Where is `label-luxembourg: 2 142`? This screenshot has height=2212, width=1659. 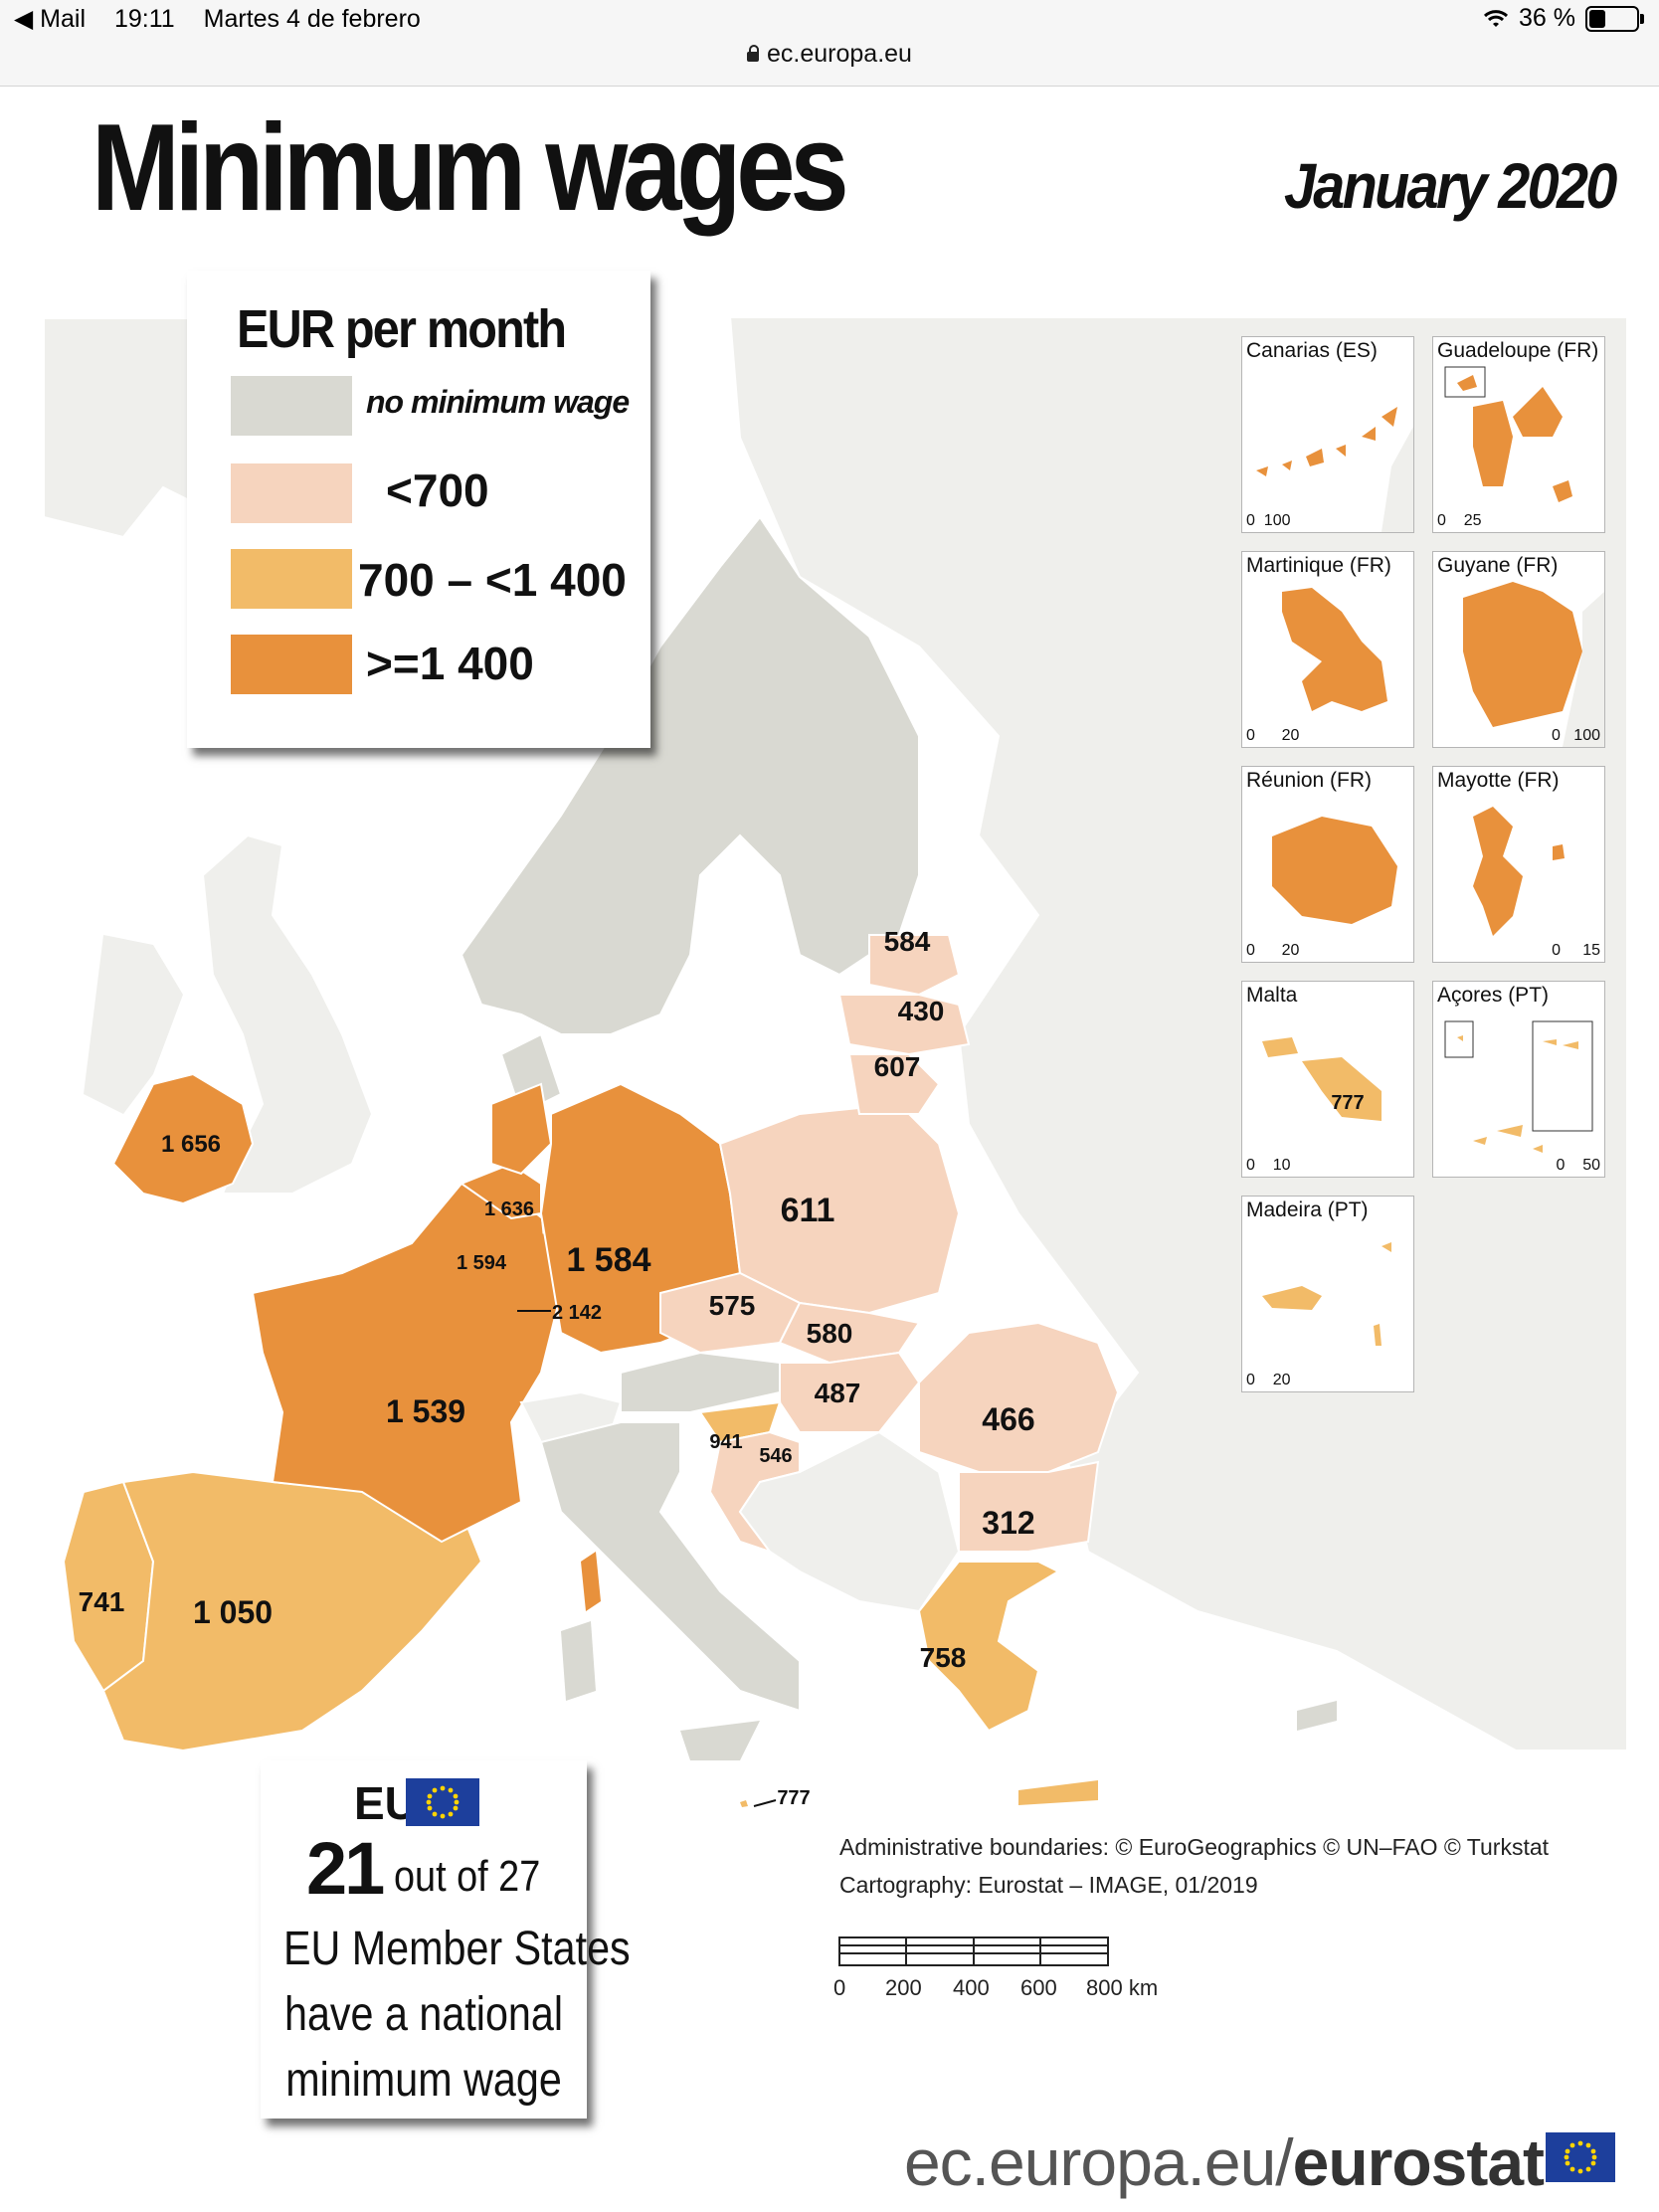
label-luxembourg: 2 142 is located at coordinates (577, 1313).